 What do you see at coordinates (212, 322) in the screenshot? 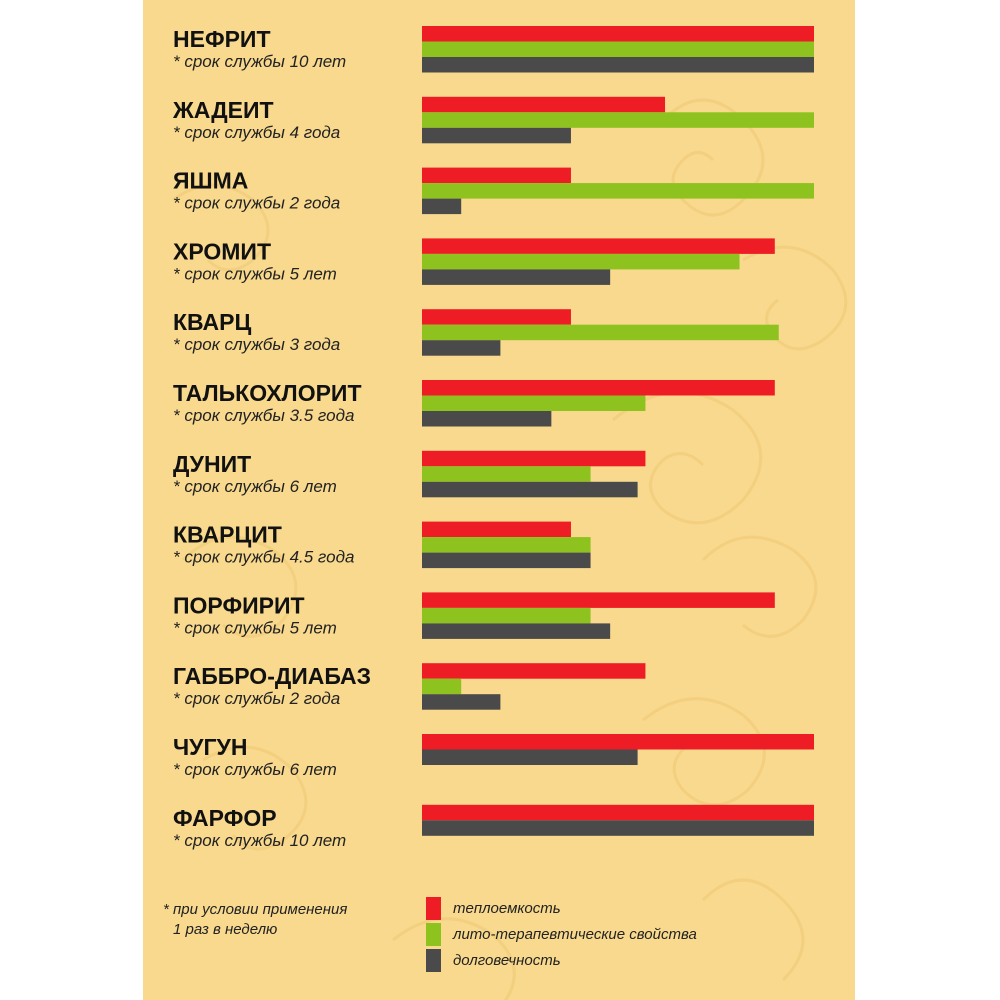
I see `category-name: КВАРЦ` at bounding box center [212, 322].